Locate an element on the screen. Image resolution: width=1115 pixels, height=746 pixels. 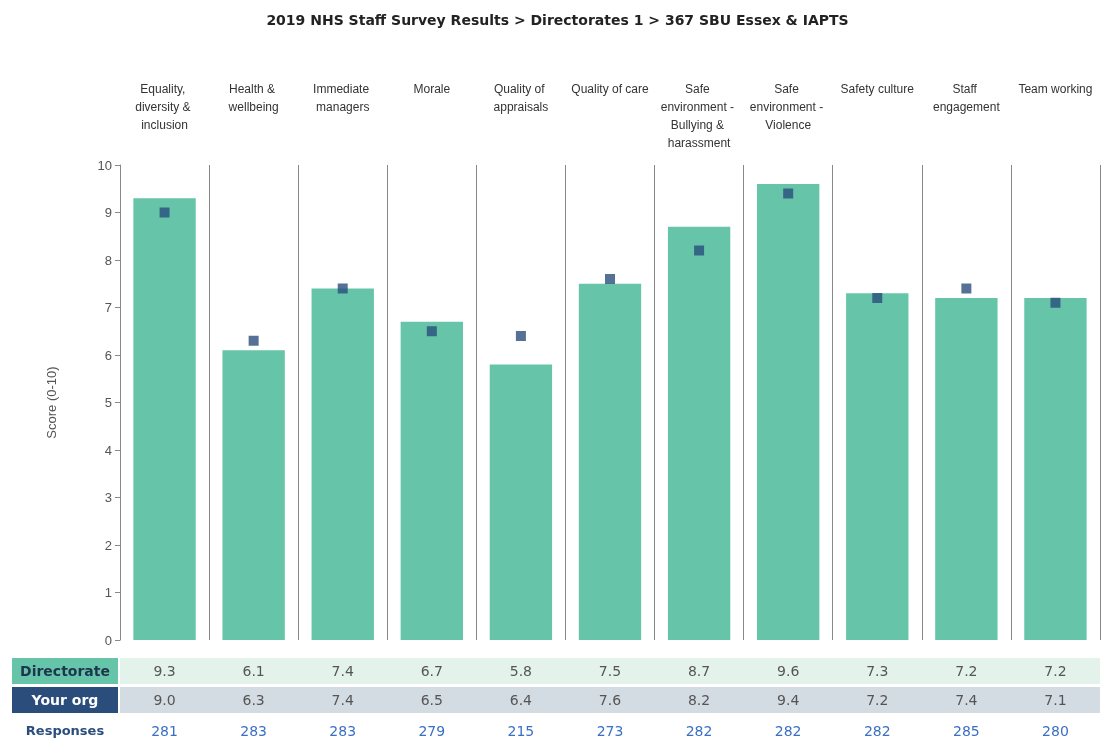
text: Directorate is located at coordinates (65, 671).